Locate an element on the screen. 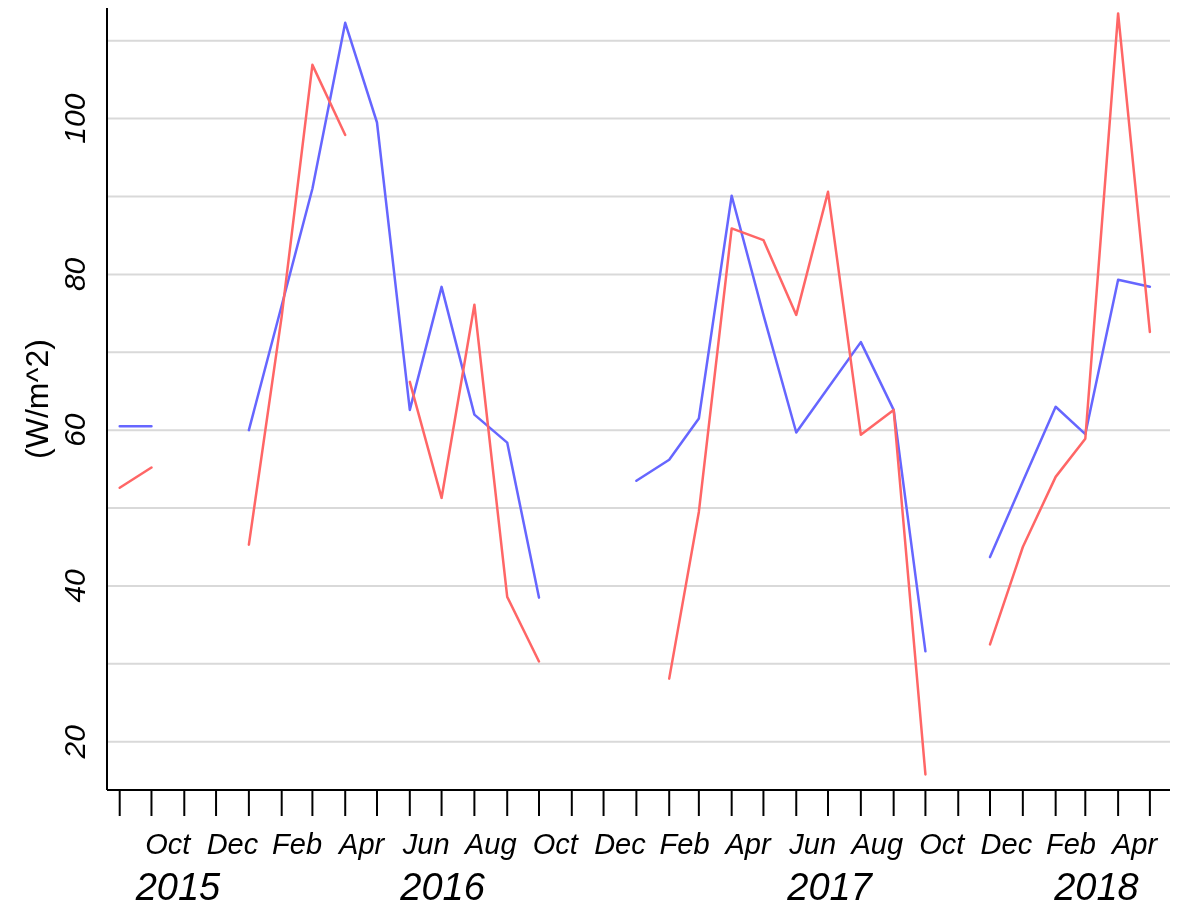 This screenshot has width=1178, height=922. y-tick-label: 40 is located at coordinates (74, 585).